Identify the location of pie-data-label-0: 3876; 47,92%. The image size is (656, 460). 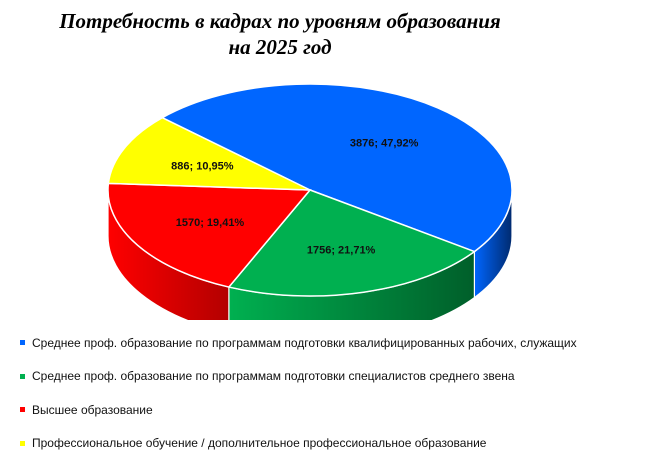
(384, 143).